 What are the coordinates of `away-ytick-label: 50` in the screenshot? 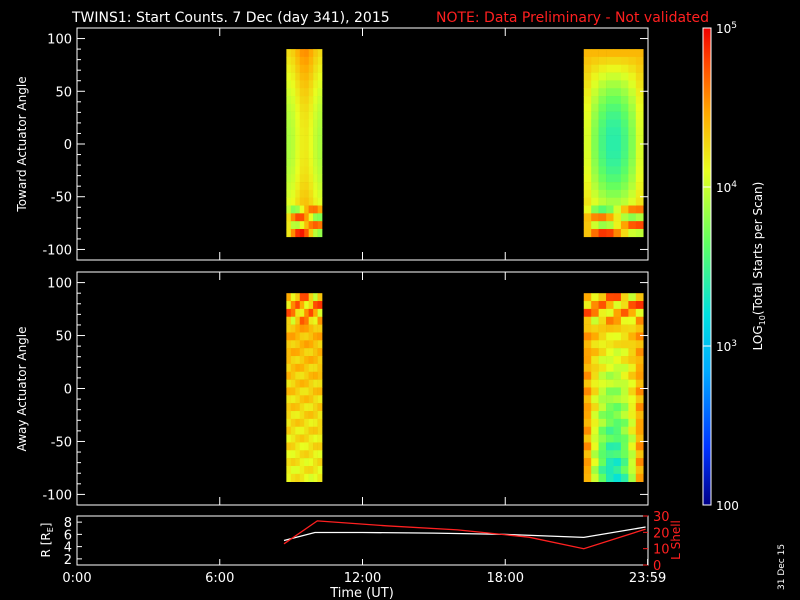 It's located at (63, 337).